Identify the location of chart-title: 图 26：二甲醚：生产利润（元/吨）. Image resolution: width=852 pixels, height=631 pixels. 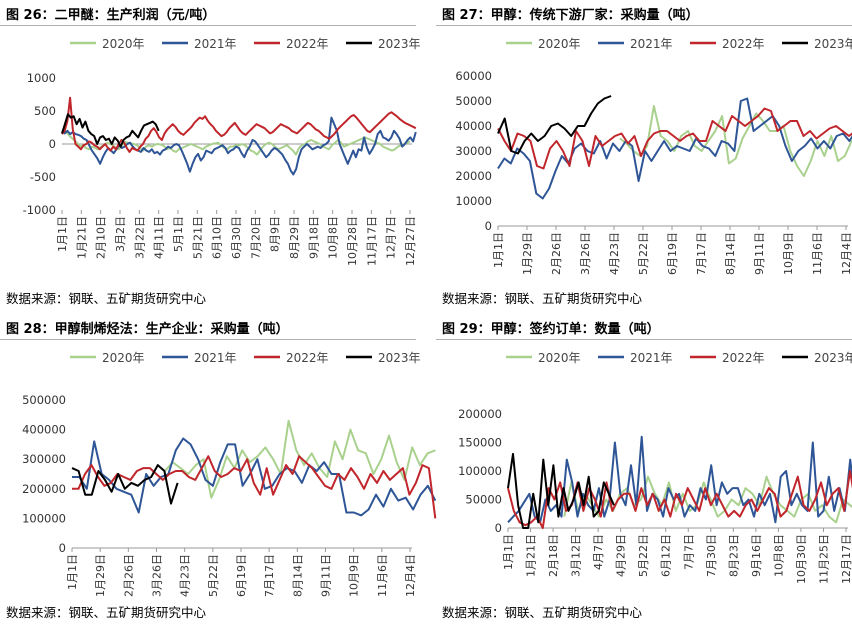
(111, 15).